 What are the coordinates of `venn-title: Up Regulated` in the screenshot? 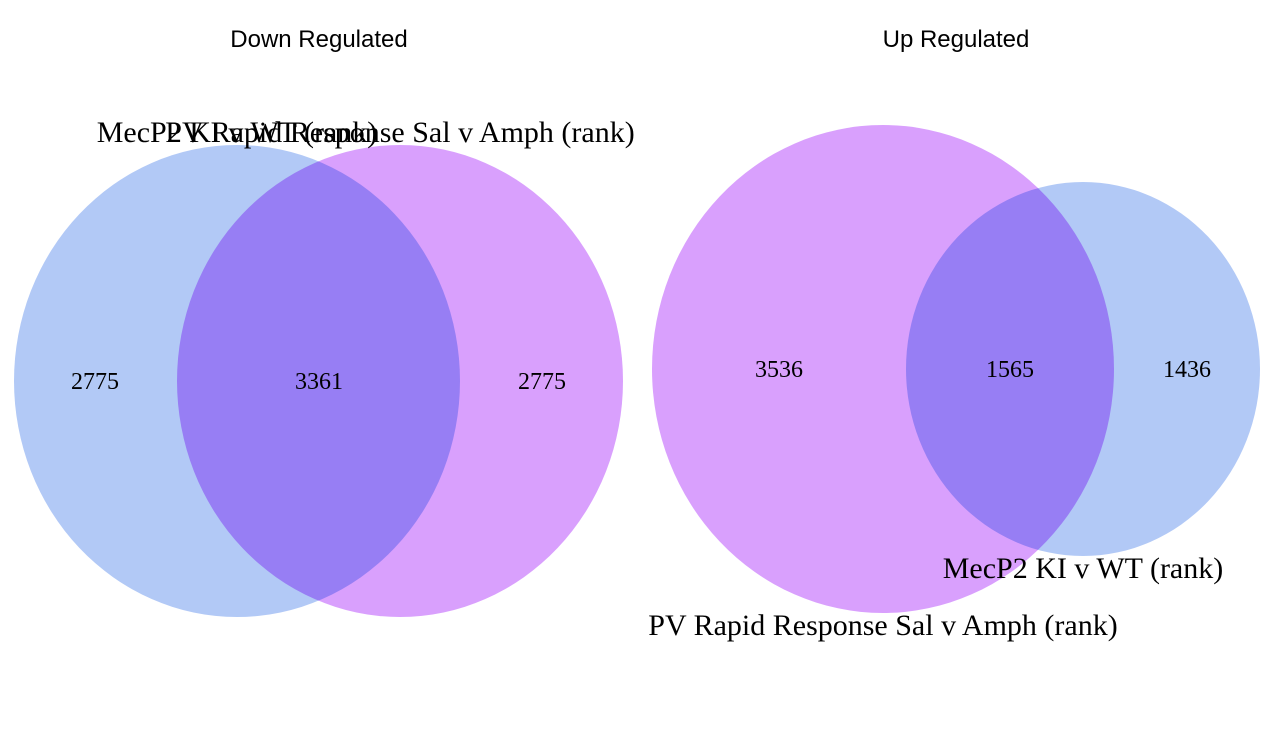 It's located at (956, 39).